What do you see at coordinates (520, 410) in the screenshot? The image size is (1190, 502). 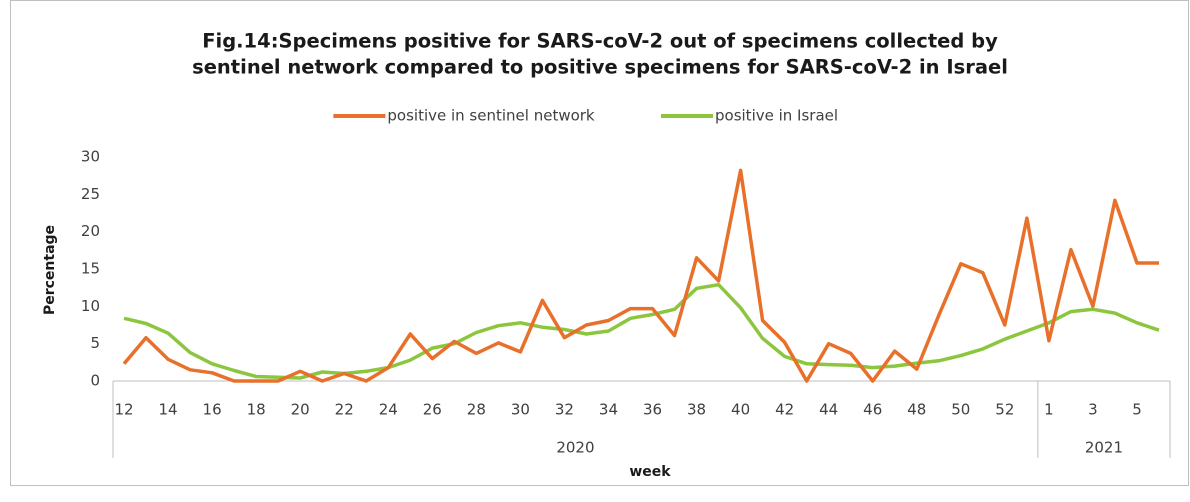 I see `x-tick-label: 30` at bounding box center [520, 410].